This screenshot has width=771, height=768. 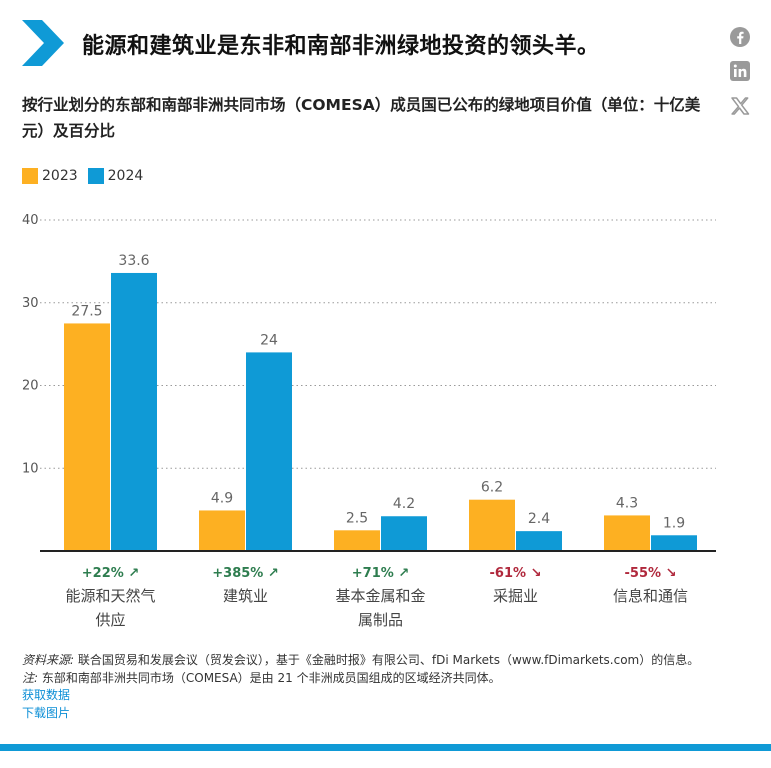 What do you see at coordinates (740, 37) in the screenshot?
I see `facebook-icon` at bounding box center [740, 37].